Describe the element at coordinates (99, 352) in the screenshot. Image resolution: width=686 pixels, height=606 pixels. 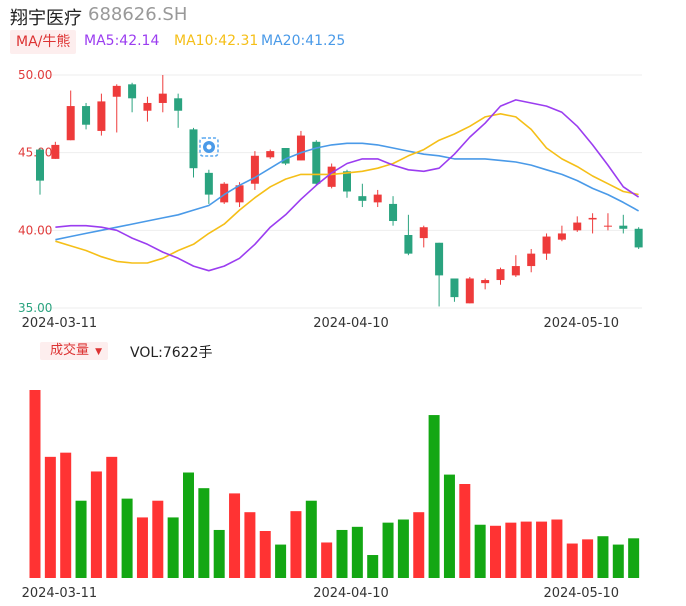
I see `chevron-down-icon: ▼` at that location.